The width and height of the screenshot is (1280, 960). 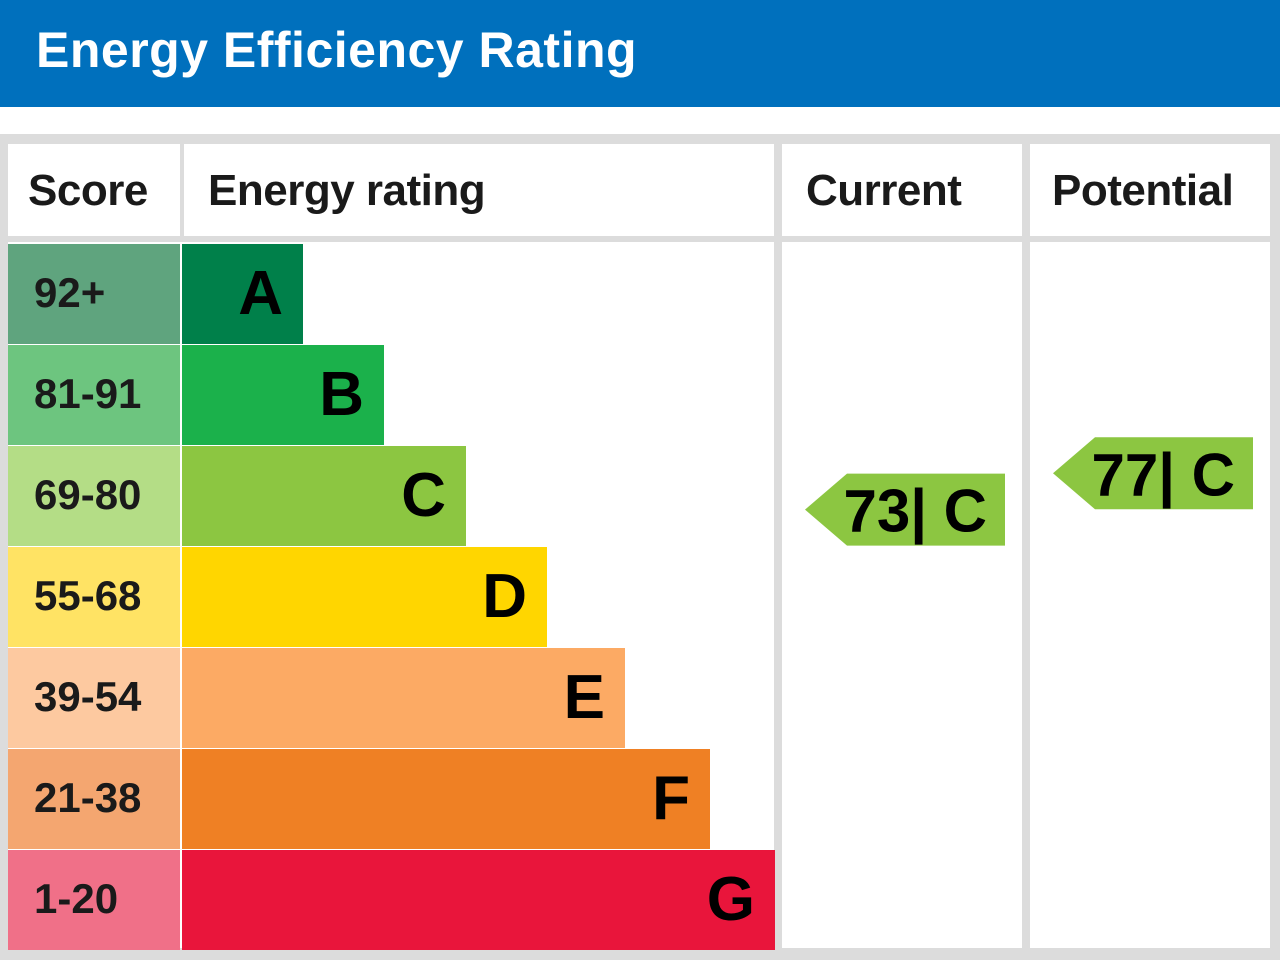 I want to click on title-bar: Energy Efficiency Rating, so click(x=640, y=53).